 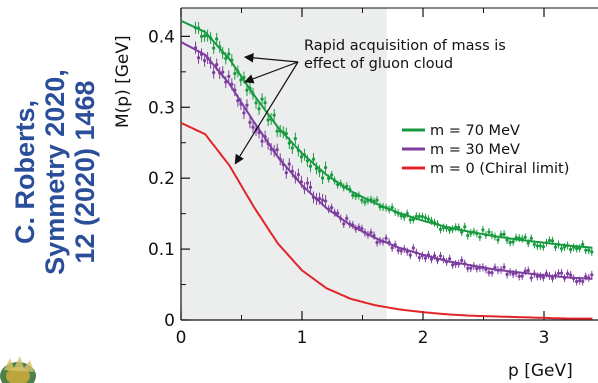 What do you see at coordinates (161, 179) in the screenshot?
I see `y-tick-label: 0.2` at bounding box center [161, 179].